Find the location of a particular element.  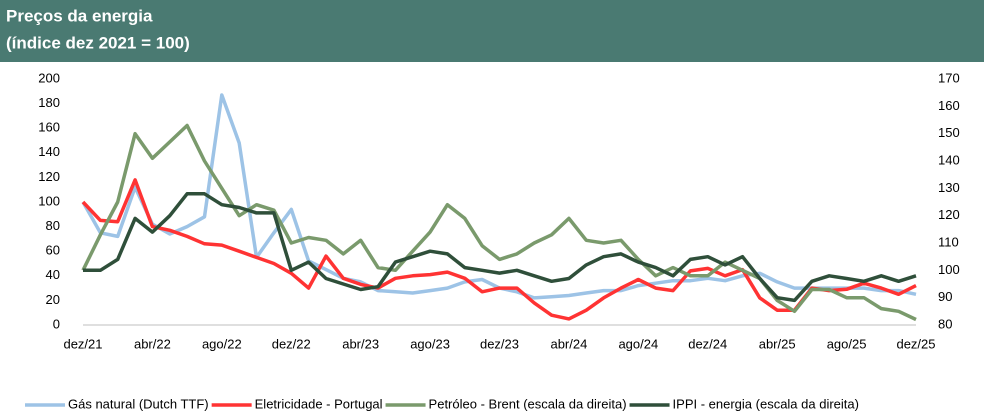

x-tick-label: dez/22 is located at coordinates (291, 343).